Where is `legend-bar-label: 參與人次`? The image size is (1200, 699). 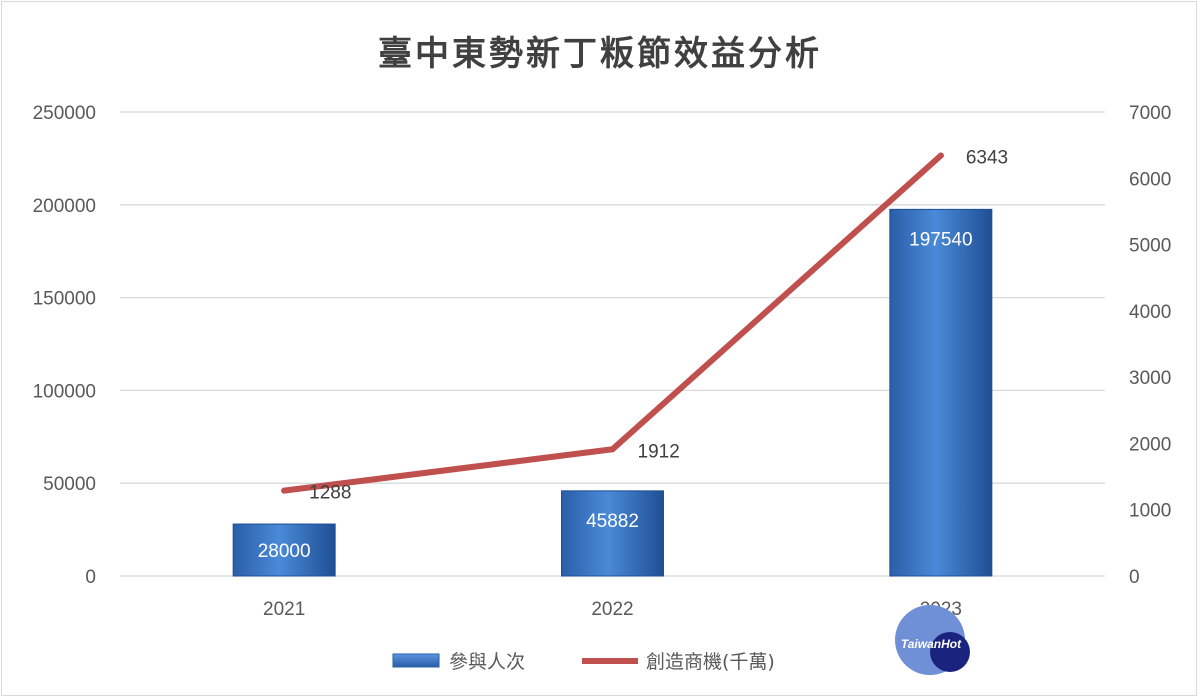 legend-bar-label: 參與人次 is located at coordinates (487, 662).